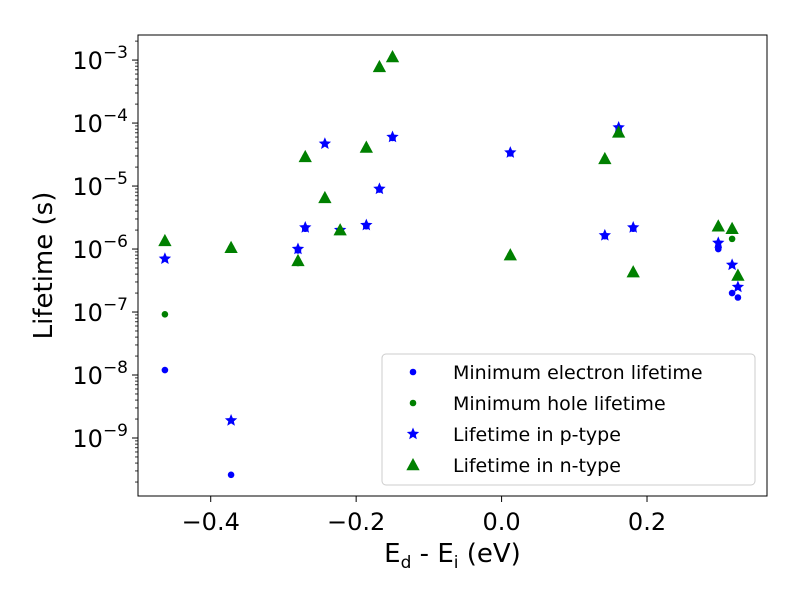  I want to click on y-axis-label: Lifetime (s), so click(44, 266).